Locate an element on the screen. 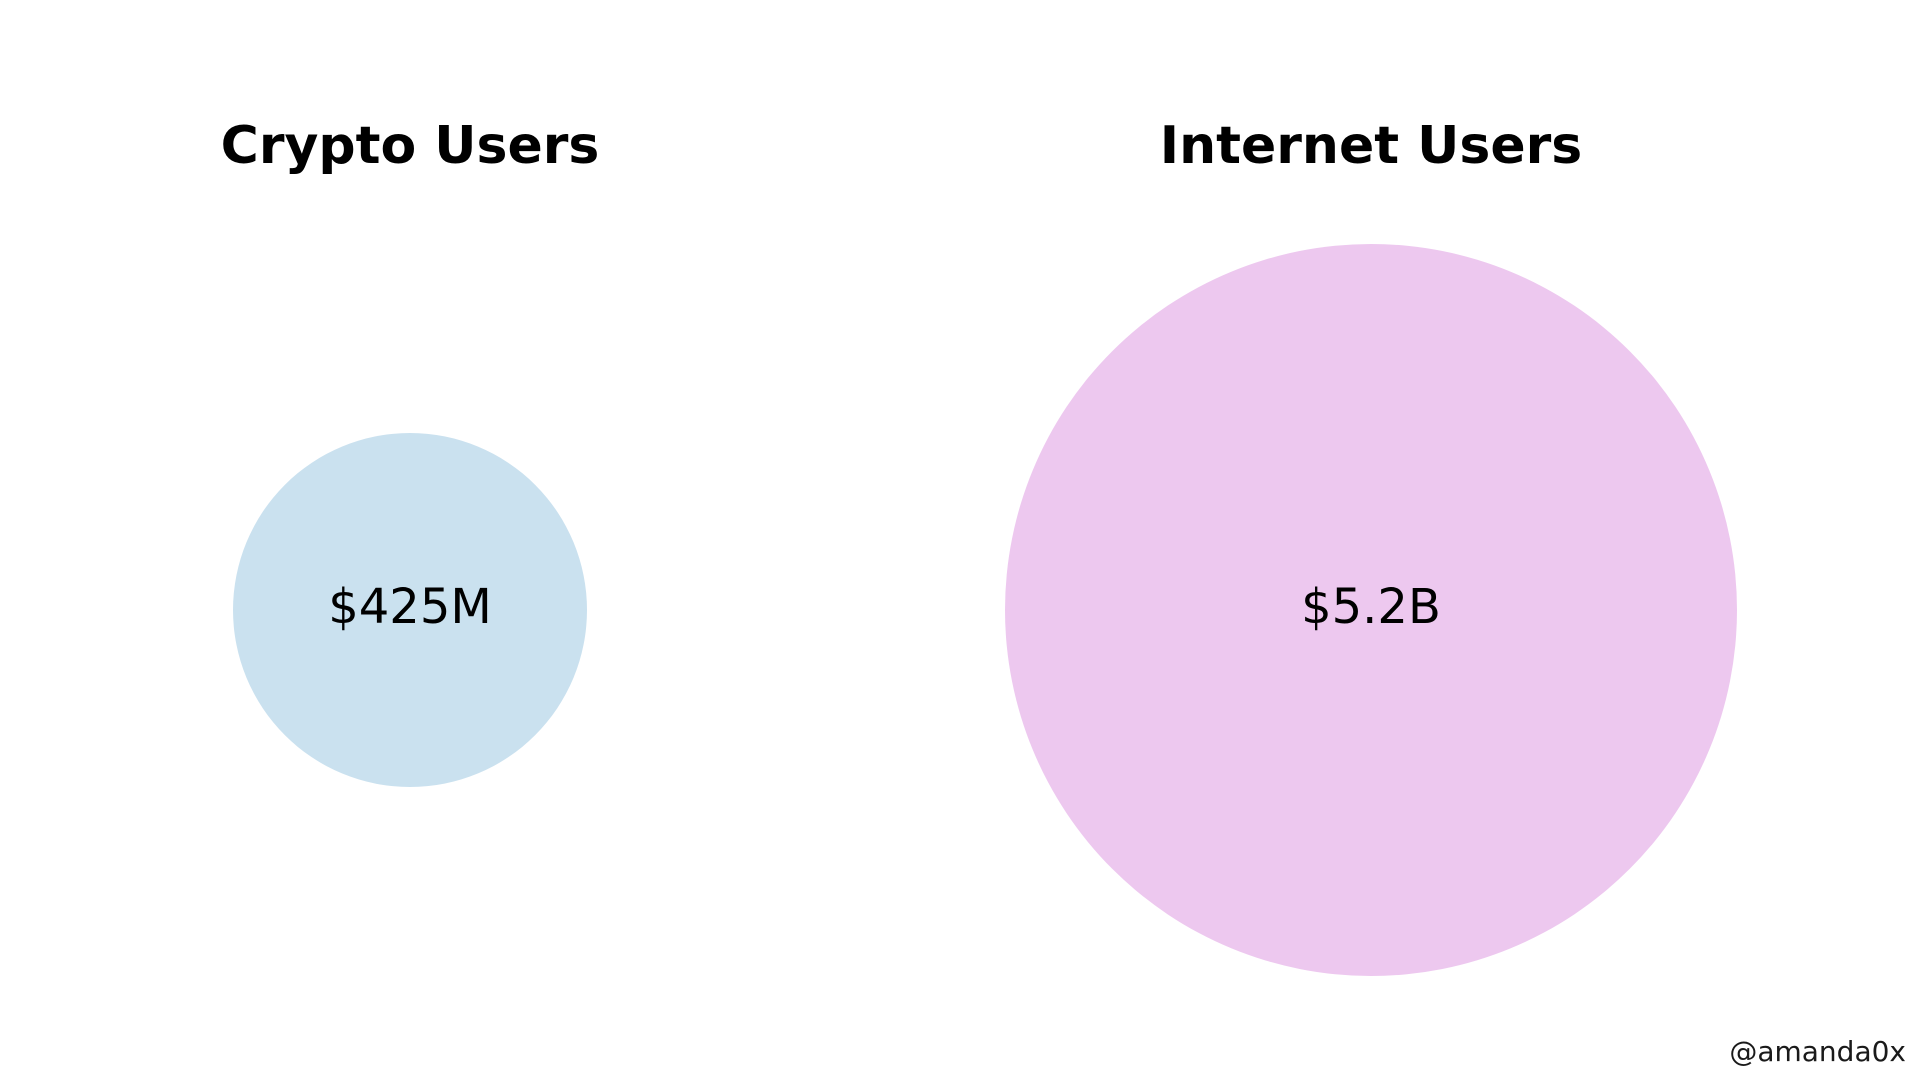 The image size is (1920, 1080). crypto-users-heading: Crypto Users is located at coordinates (410, 146).